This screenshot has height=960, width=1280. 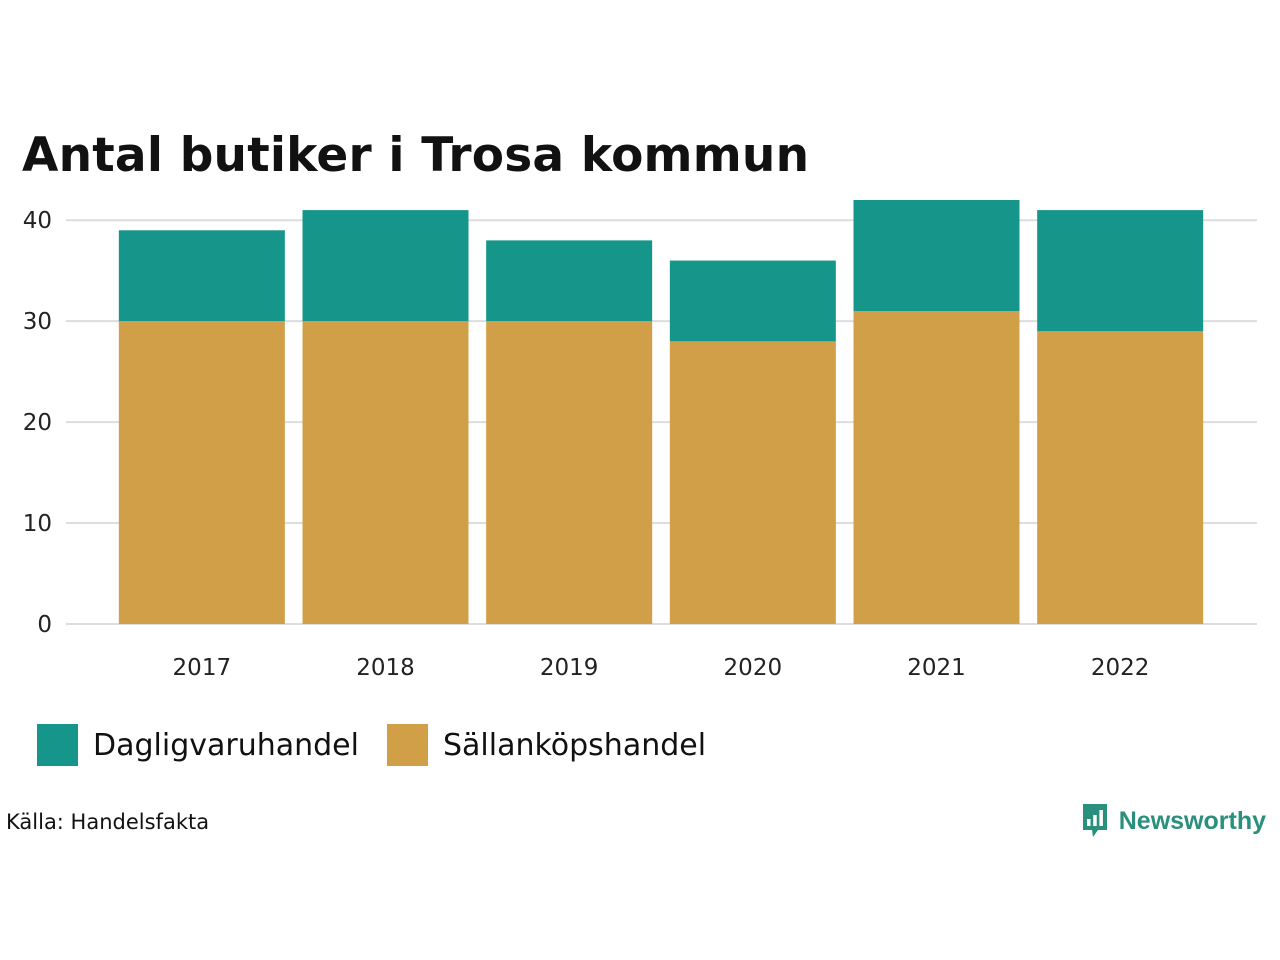 I want to click on bar-sallankopshandel-2021, so click(x=936, y=467).